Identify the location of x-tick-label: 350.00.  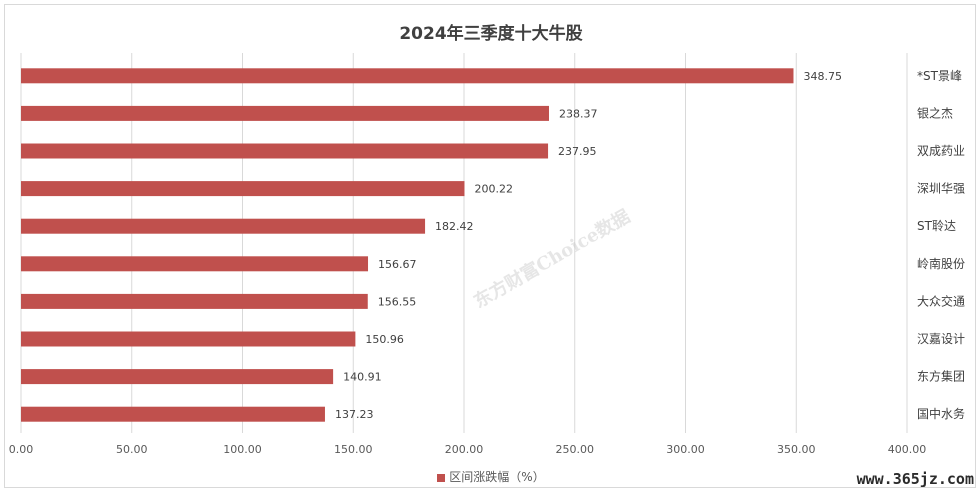
(796, 449).